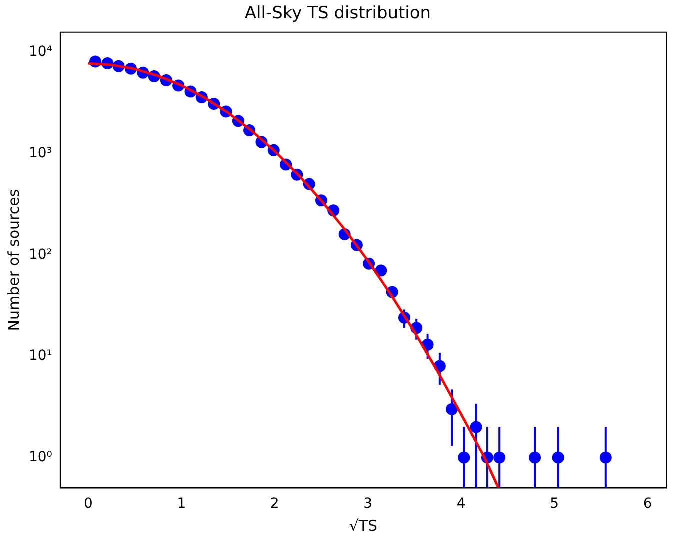  What do you see at coordinates (40, 52) in the screenshot?
I see `y-tick-label: 10⁴` at bounding box center [40, 52].